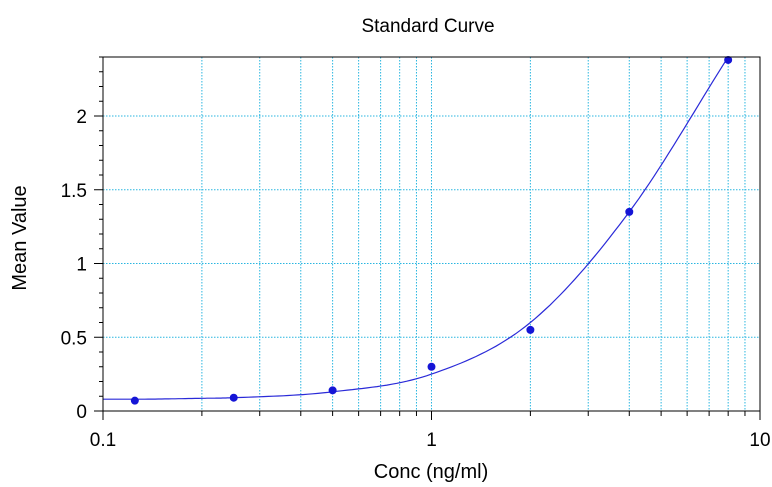 This screenshot has height=487, width=772. Describe the element at coordinates (431, 440) in the screenshot. I see `x-tick-label: 1` at that location.